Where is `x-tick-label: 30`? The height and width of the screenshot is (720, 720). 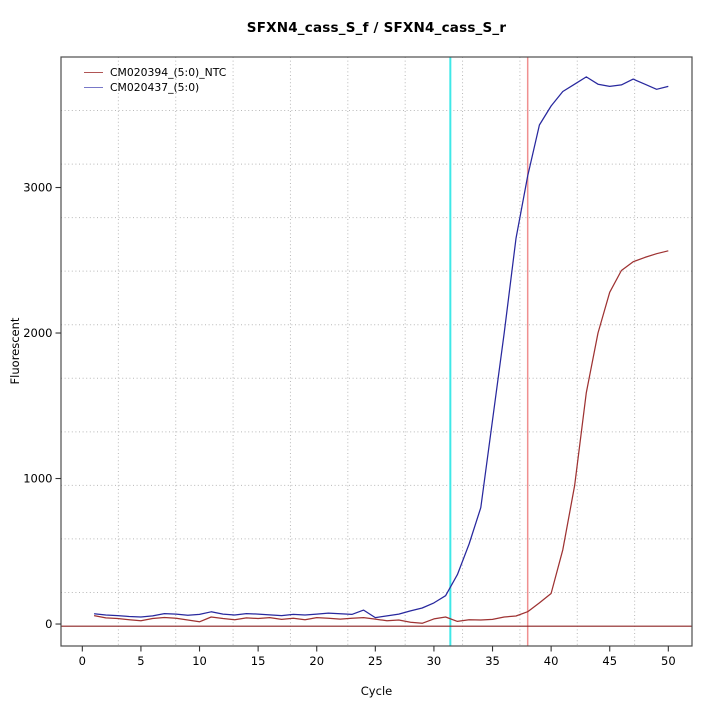 x-tick-label: 30 is located at coordinates (434, 661).